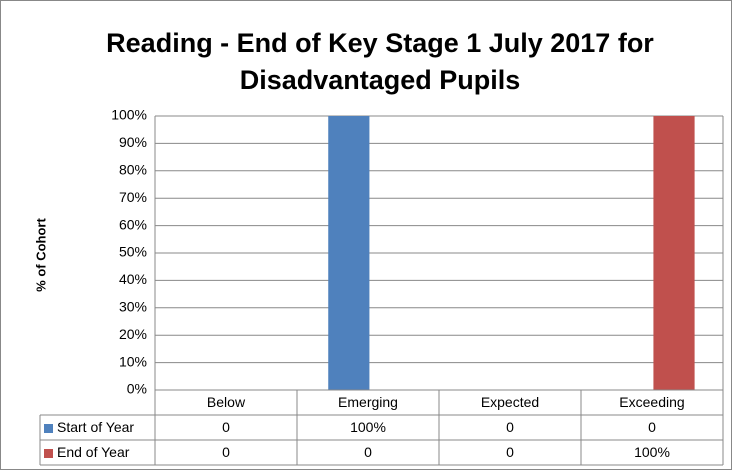 Image resolution: width=732 pixels, height=470 pixels. What do you see at coordinates (380, 80) in the screenshot?
I see `chart-title: Disadvantaged Pupils` at bounding box center [380, 80].